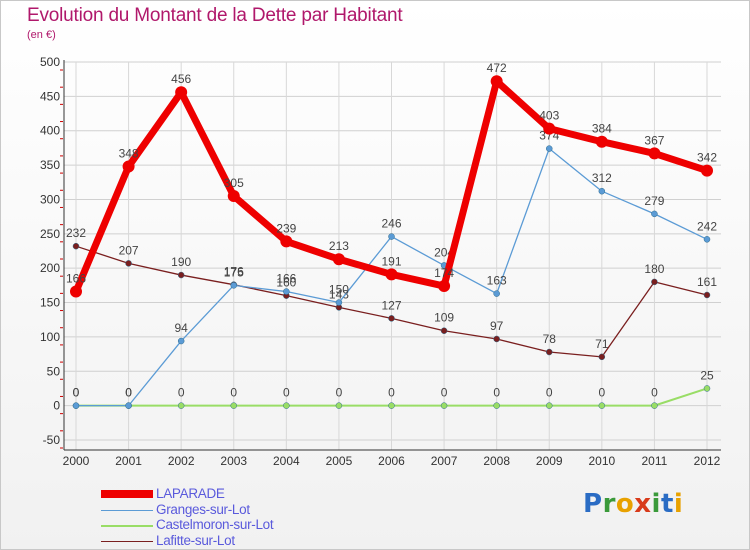 This screenshot has width=750, height=550. I want to click on data-label-lafitte-sur-lot: 97, so click(497, 326).